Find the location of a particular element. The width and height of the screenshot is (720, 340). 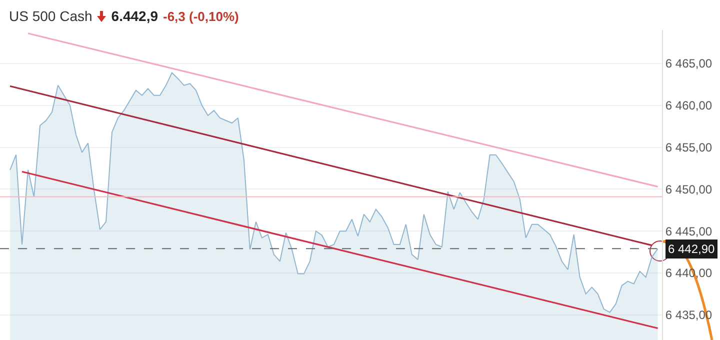

y-tick-label: 6 450,00 is located at coordinates (688, 189).